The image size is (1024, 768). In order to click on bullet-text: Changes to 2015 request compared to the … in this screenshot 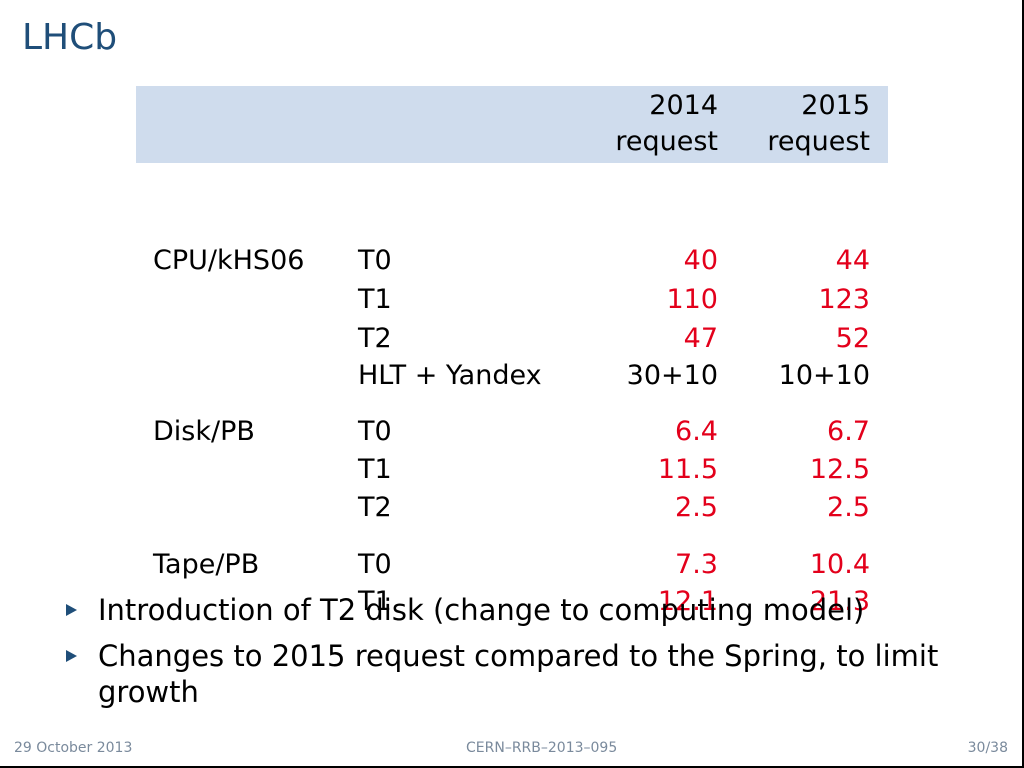, I will do `click(518, 674)`.